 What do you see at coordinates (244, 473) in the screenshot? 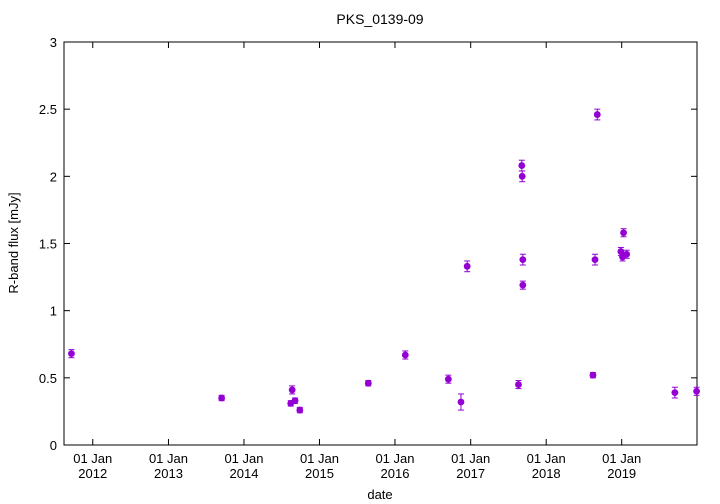
I see `x-tick-label-year: 2014` at bounding box center [244, 473].